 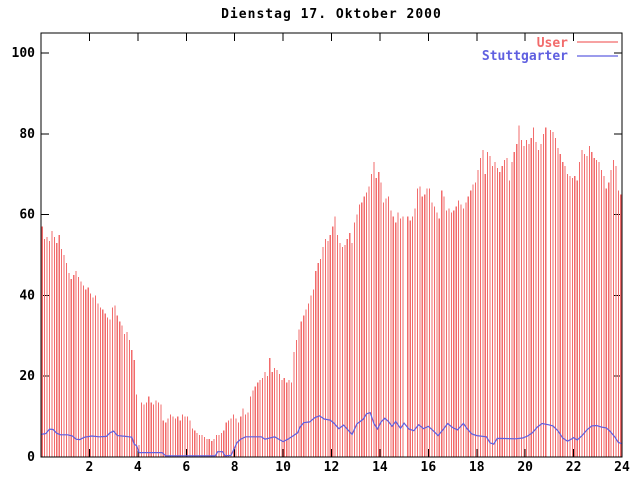 I want to click on x-axis-tick-label: 4, so click(x=138, y=467).